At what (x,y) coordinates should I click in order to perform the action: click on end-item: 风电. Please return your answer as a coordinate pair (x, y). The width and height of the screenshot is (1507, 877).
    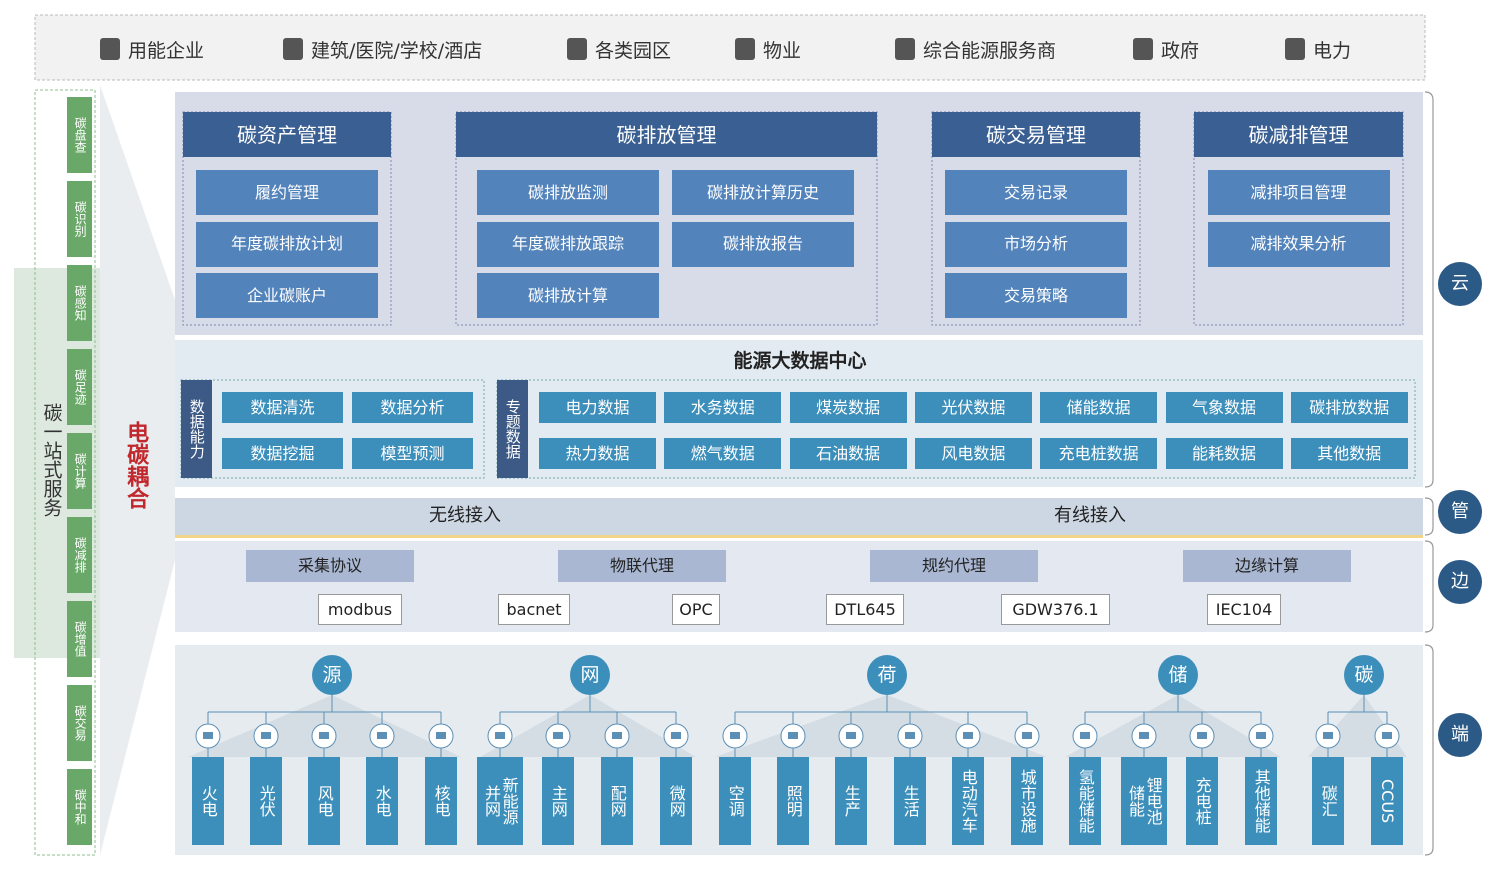
    Looking at the image, I should click on (324, 801).